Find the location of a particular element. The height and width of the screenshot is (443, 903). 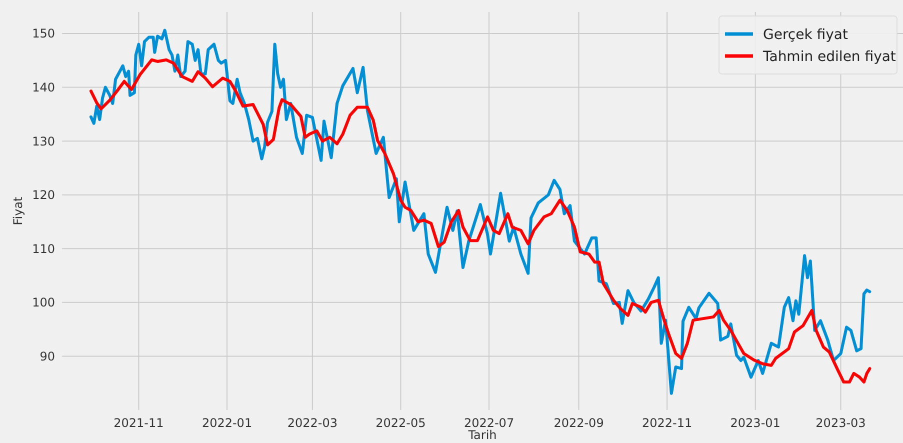

x-tick-label: 2022-01 is located at coordinates (227, 423).